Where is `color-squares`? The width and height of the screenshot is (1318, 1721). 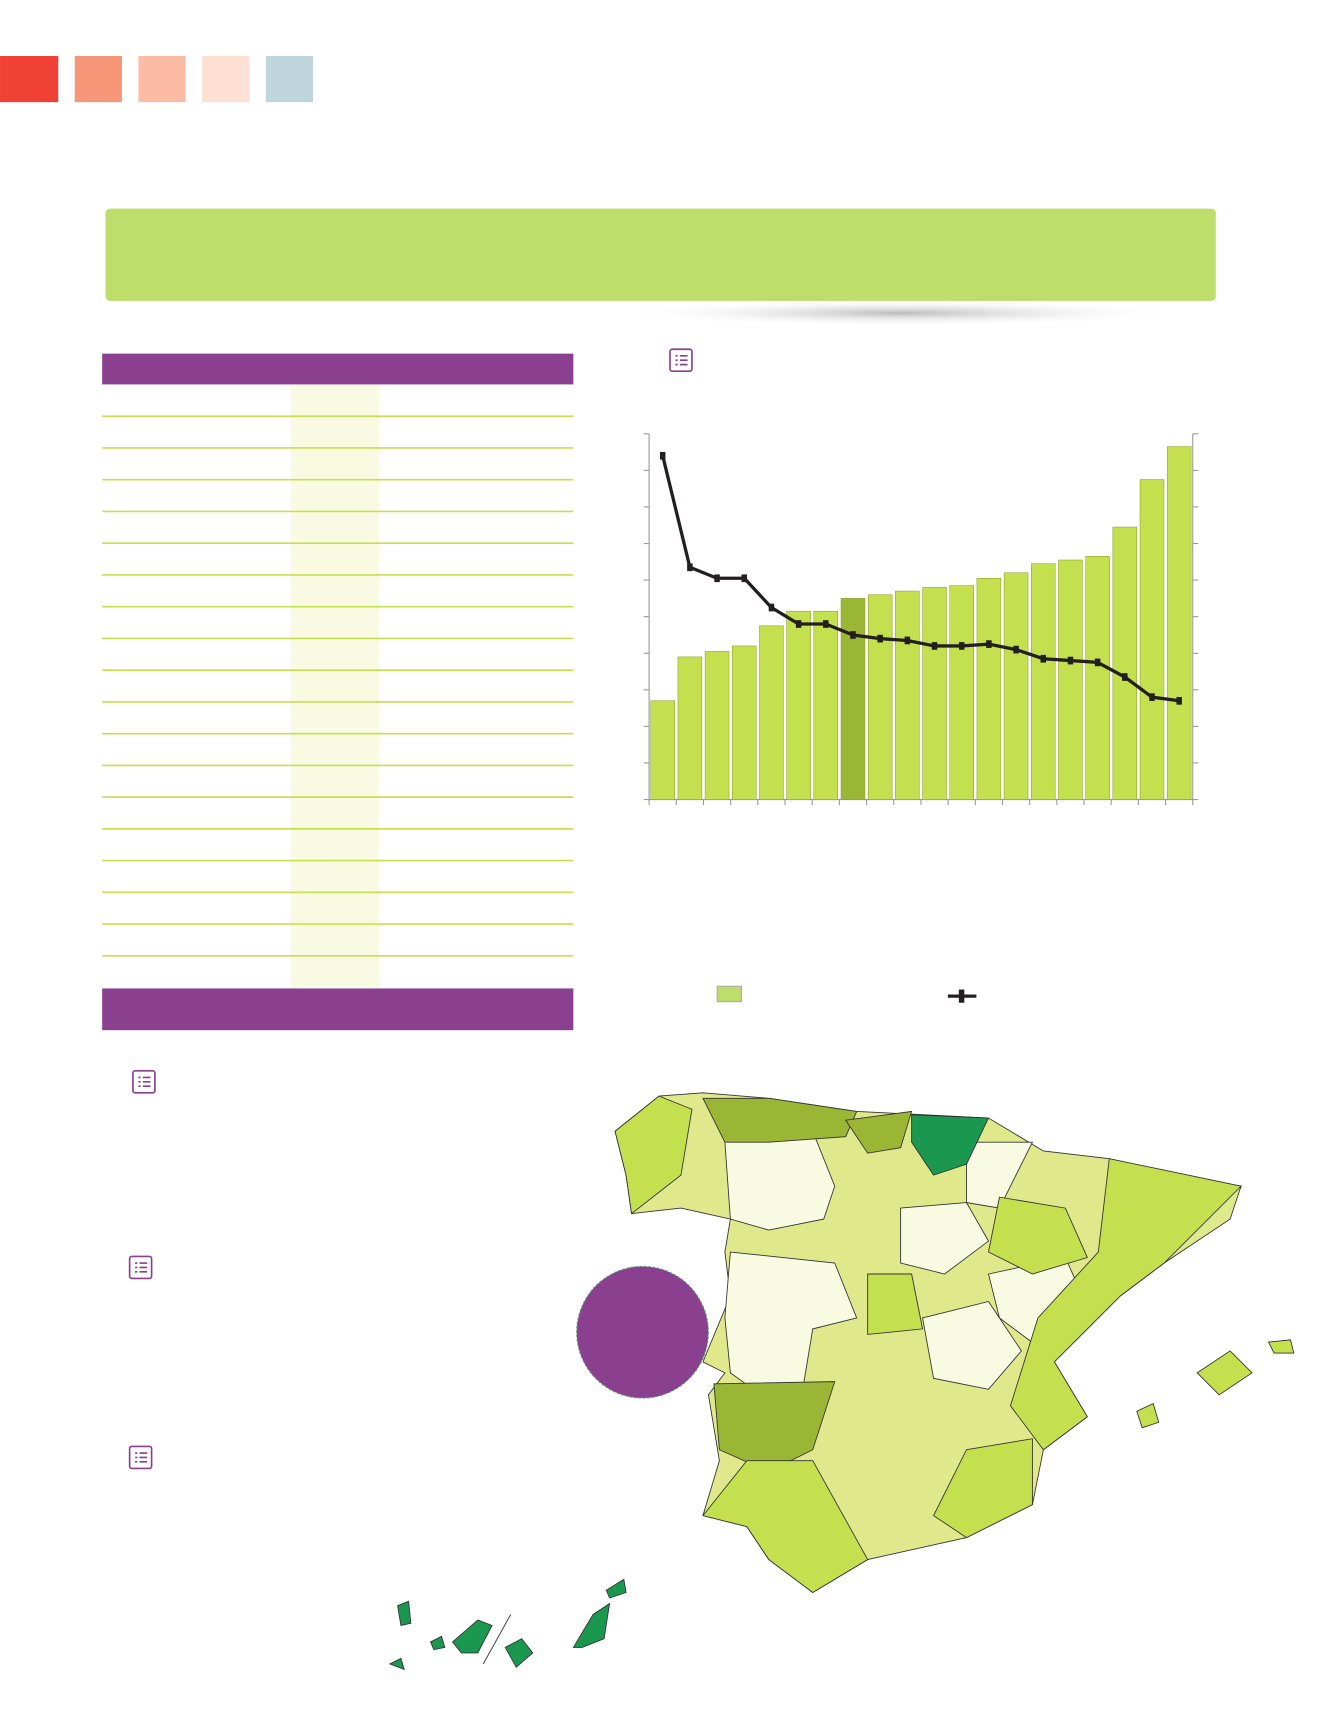
color-squares is located at coordinates (157, 79).